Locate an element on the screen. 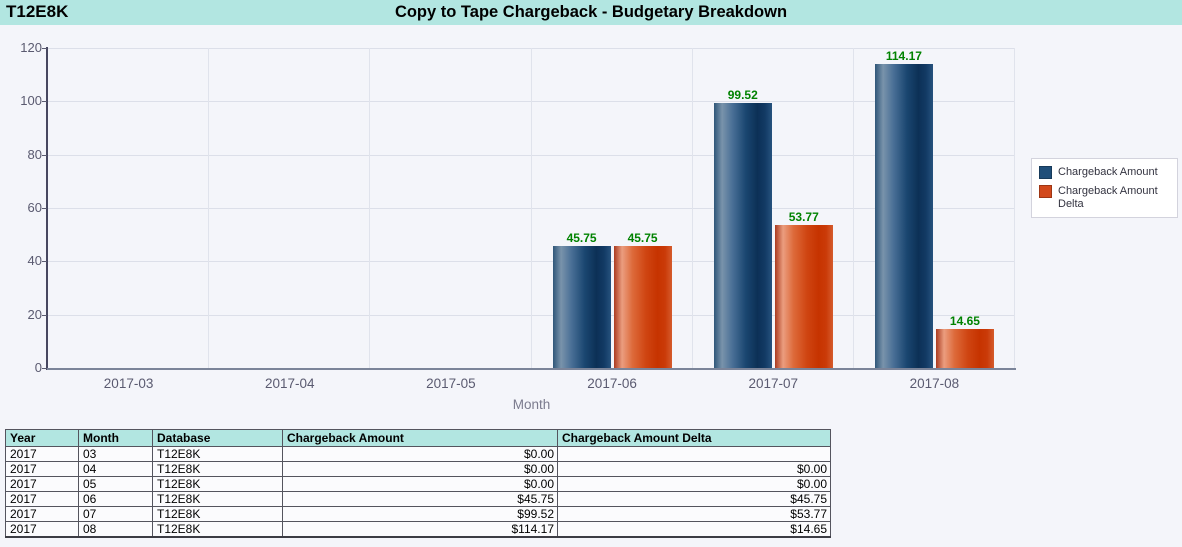 The image size is (1182, 547). table-cell-month: 07 is located at coordinates (115, 514).